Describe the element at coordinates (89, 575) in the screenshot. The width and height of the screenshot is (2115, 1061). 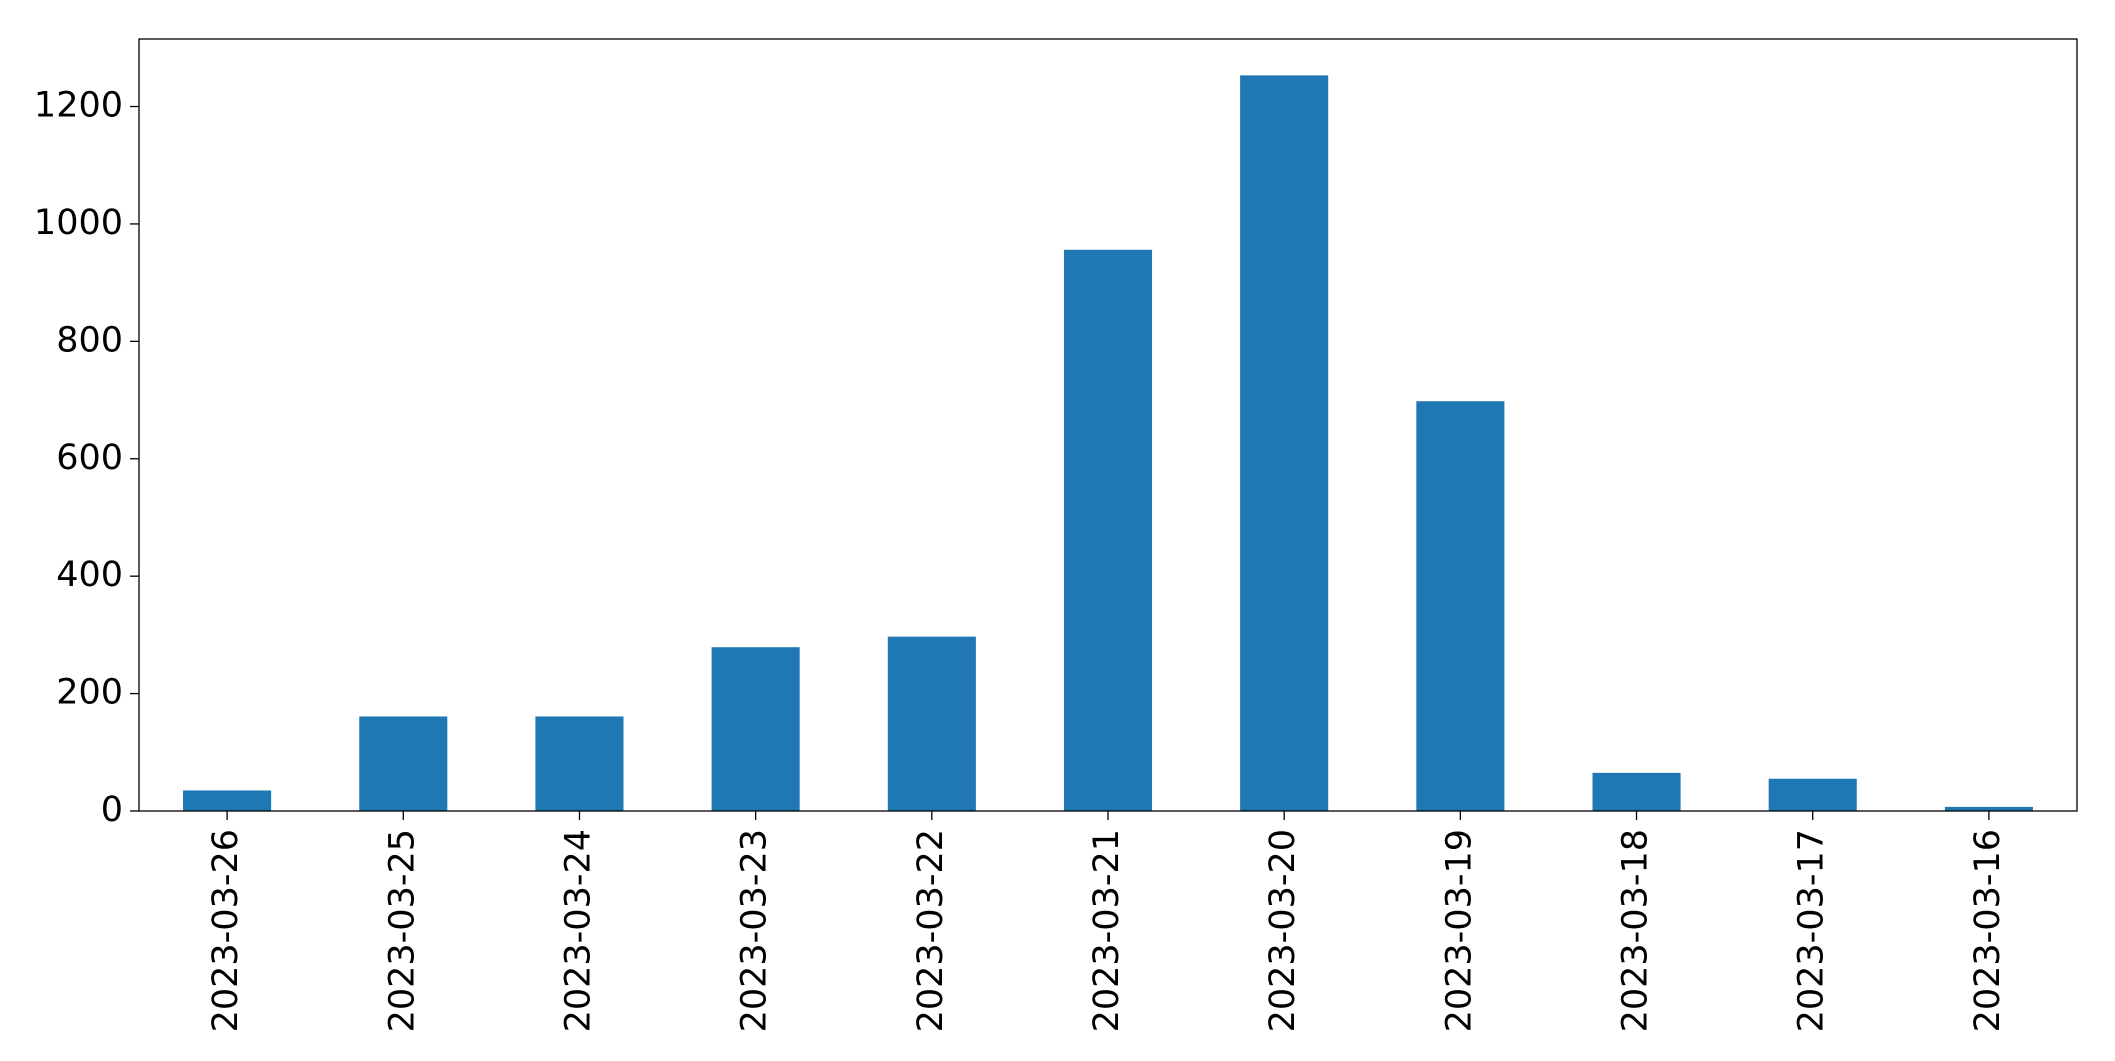
I see `y-tick-label: 400` at that location.